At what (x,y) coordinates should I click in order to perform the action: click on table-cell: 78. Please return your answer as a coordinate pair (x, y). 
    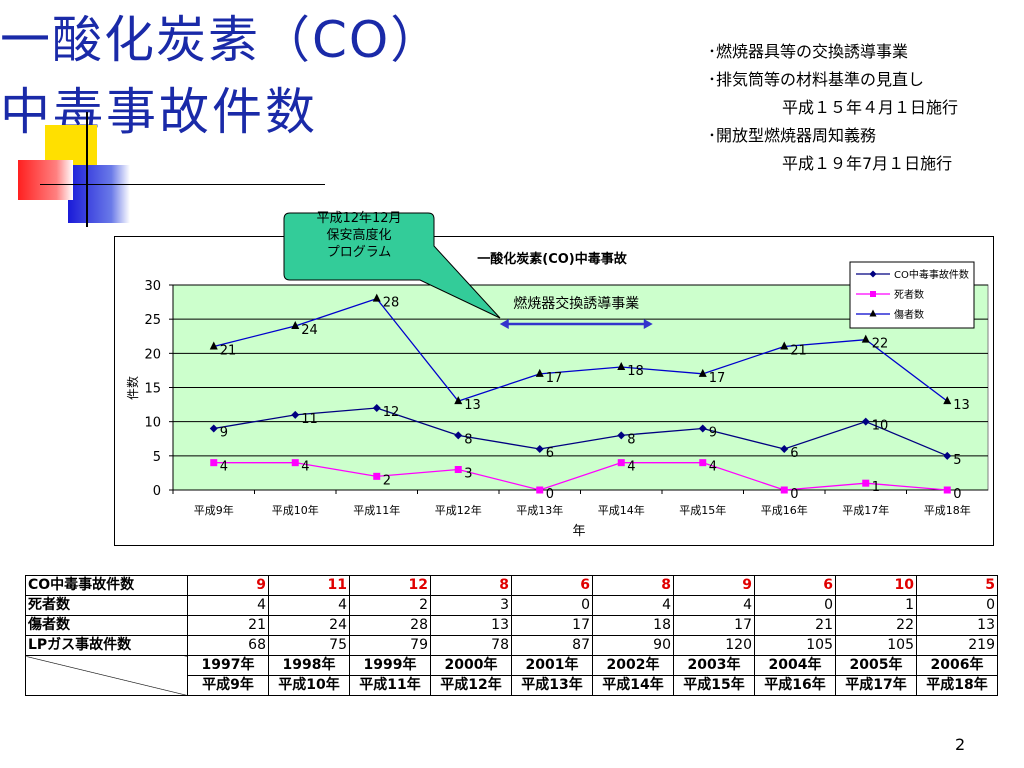
    Looking at the image, I should click on (471, 645).